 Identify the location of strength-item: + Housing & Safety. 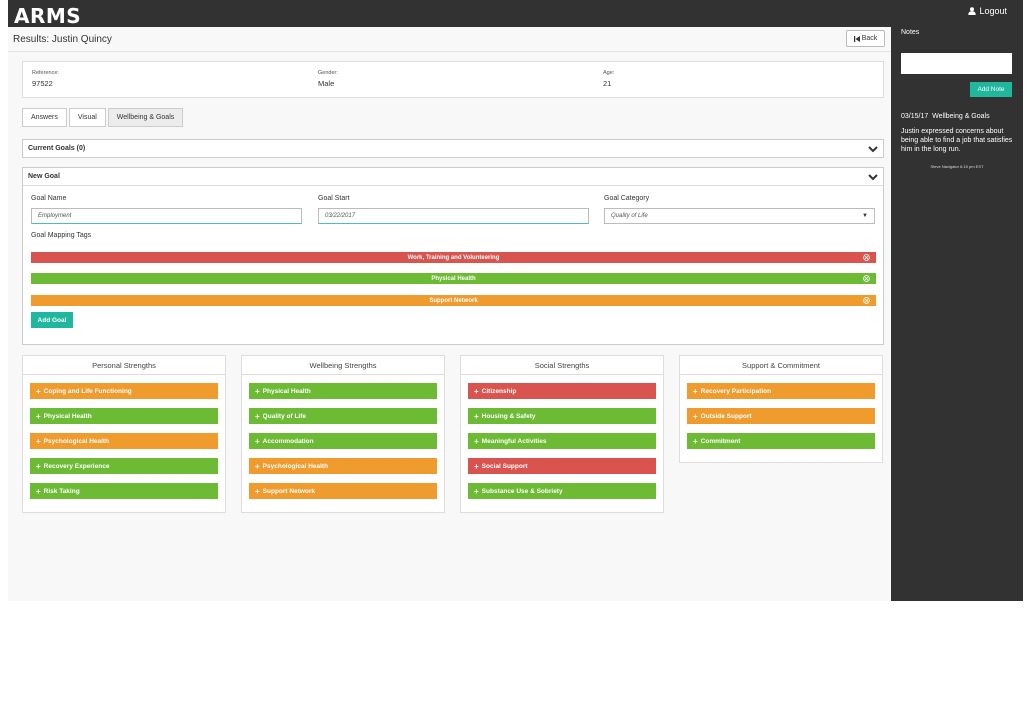
(562, 416).